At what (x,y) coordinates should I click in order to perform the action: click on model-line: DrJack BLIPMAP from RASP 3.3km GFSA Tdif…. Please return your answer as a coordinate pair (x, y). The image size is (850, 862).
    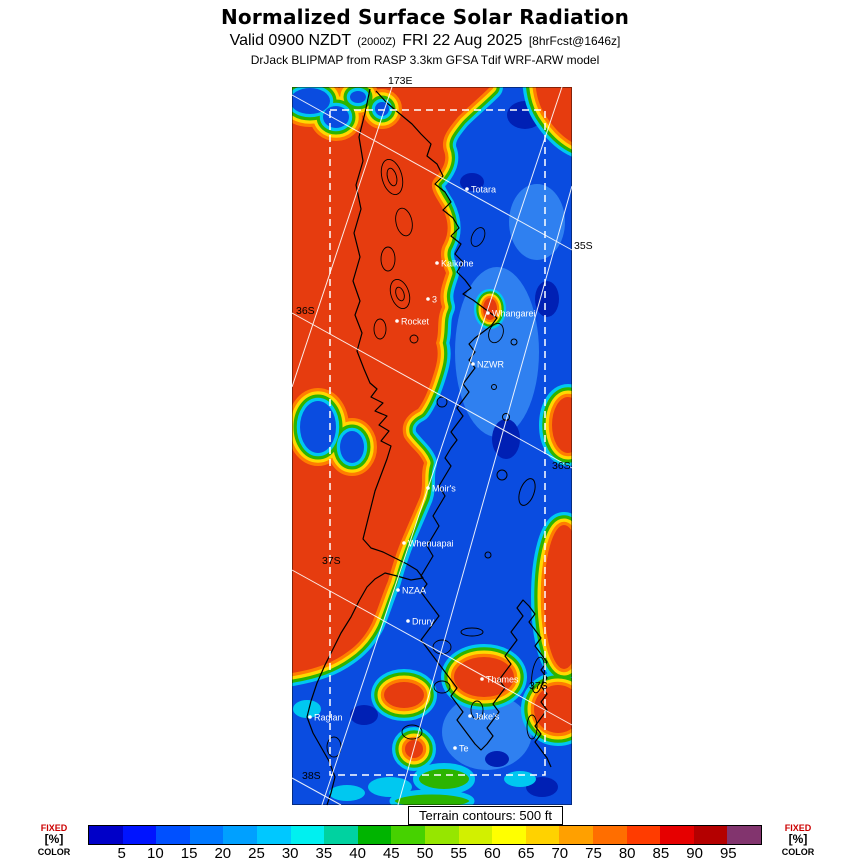
    Looking at the image, I should click on (425, 60).